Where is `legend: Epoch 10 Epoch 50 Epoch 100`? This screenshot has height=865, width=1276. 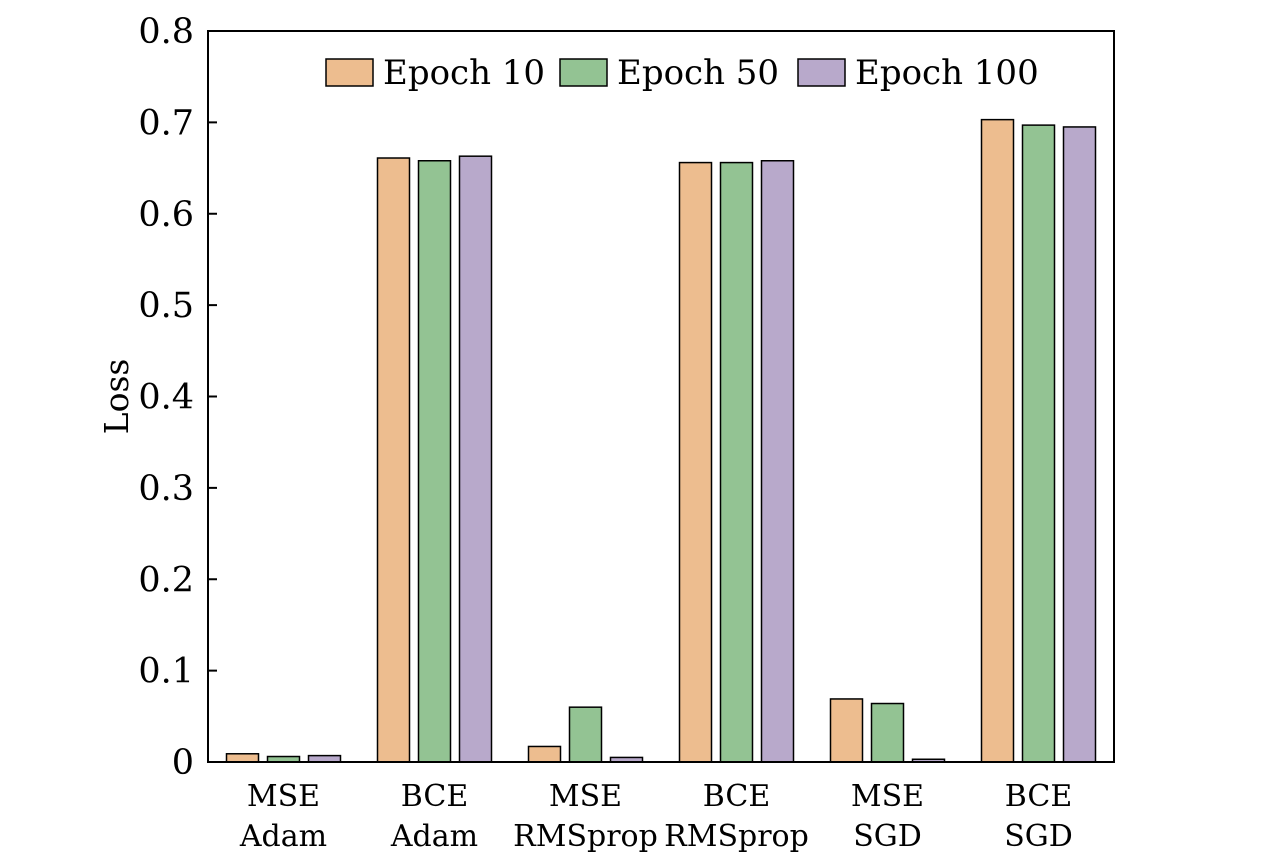
legend: Epoch 10 Epoch 50 Epoch 100 is located at coordinates (682, 73).